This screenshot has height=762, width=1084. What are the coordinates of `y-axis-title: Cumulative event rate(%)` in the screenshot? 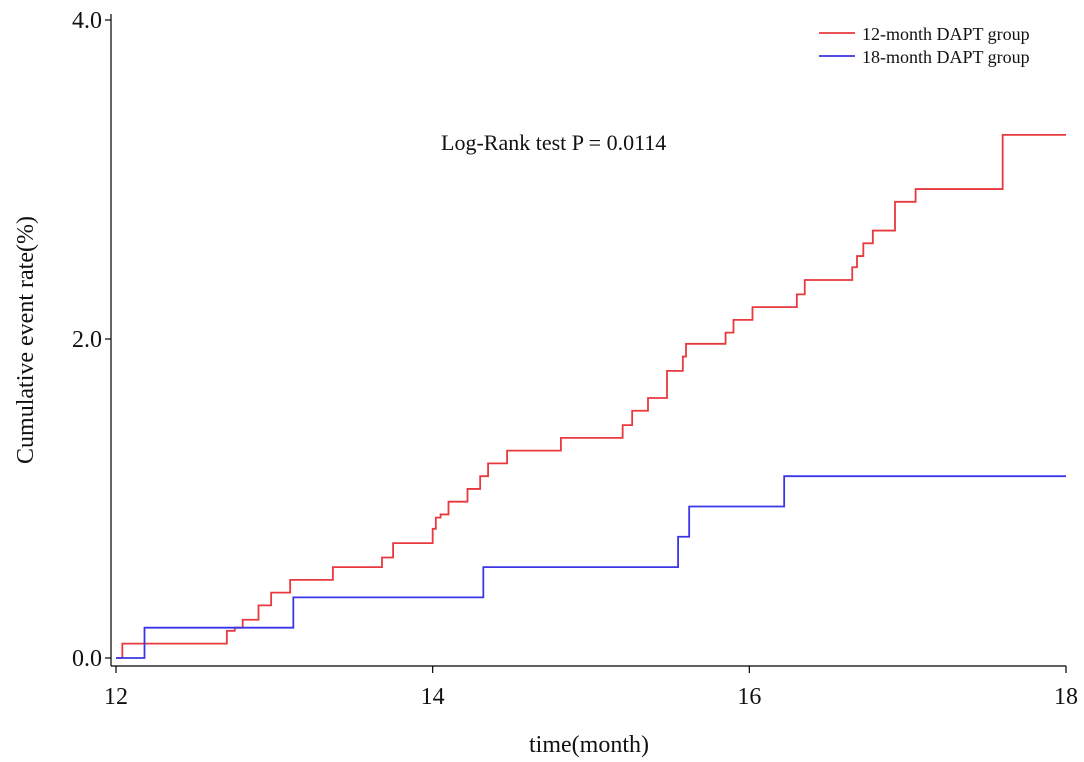 It's located at (26, 340).